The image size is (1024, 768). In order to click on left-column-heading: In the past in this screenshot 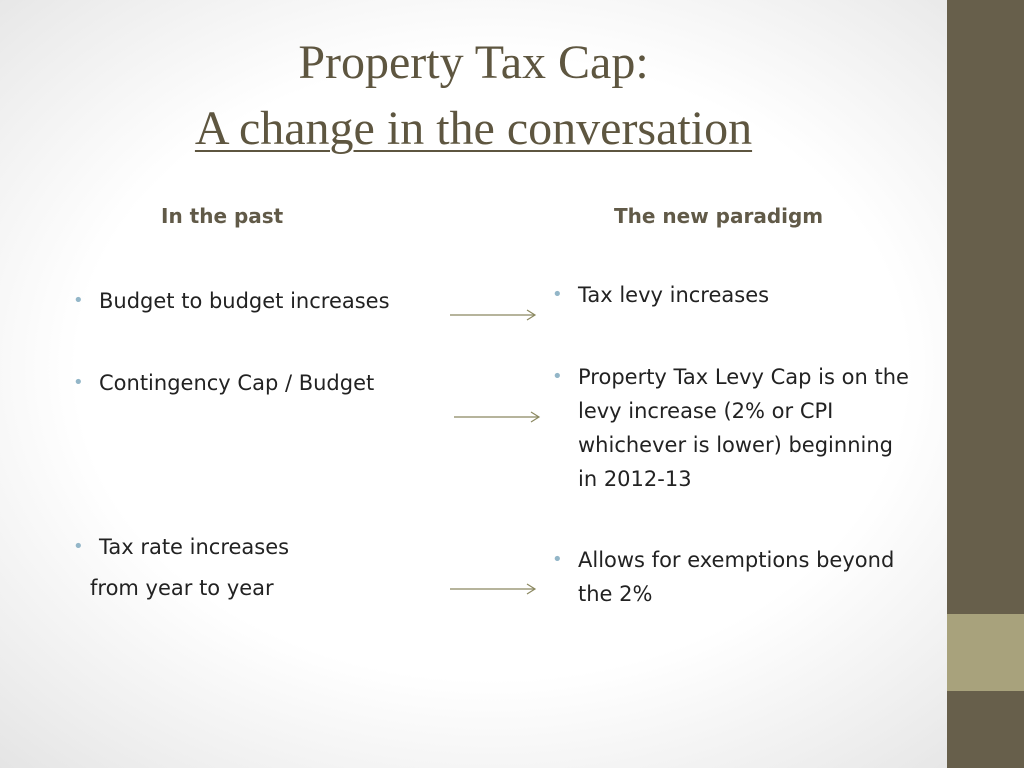, I will do `click(222, 216)`.